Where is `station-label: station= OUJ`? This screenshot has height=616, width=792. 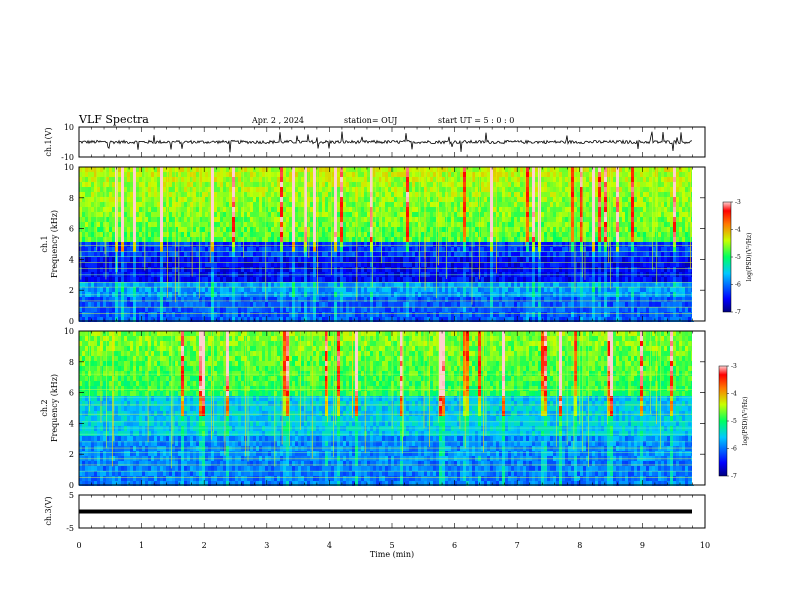
station-label: station= OUJ is located at coordinates (370, 120).